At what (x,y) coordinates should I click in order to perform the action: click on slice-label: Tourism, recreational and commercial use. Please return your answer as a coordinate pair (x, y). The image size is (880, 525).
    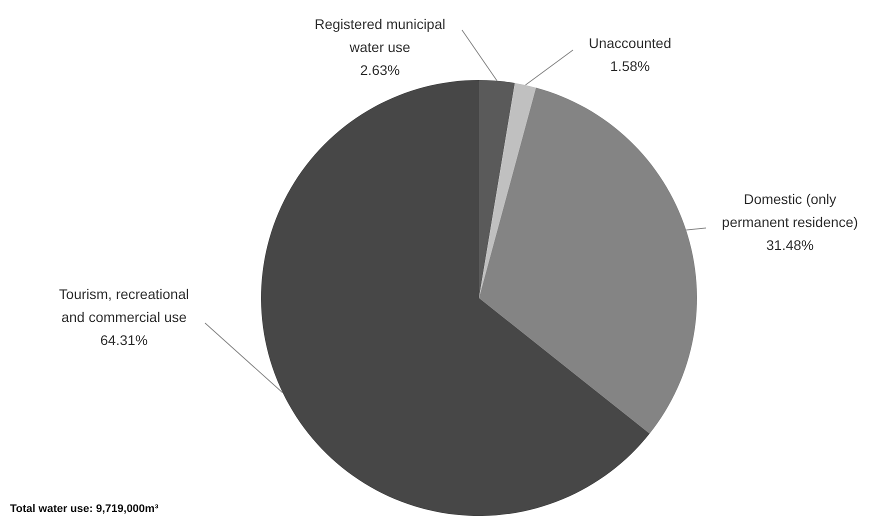
    Looking at the image, I should click on (124, 305).